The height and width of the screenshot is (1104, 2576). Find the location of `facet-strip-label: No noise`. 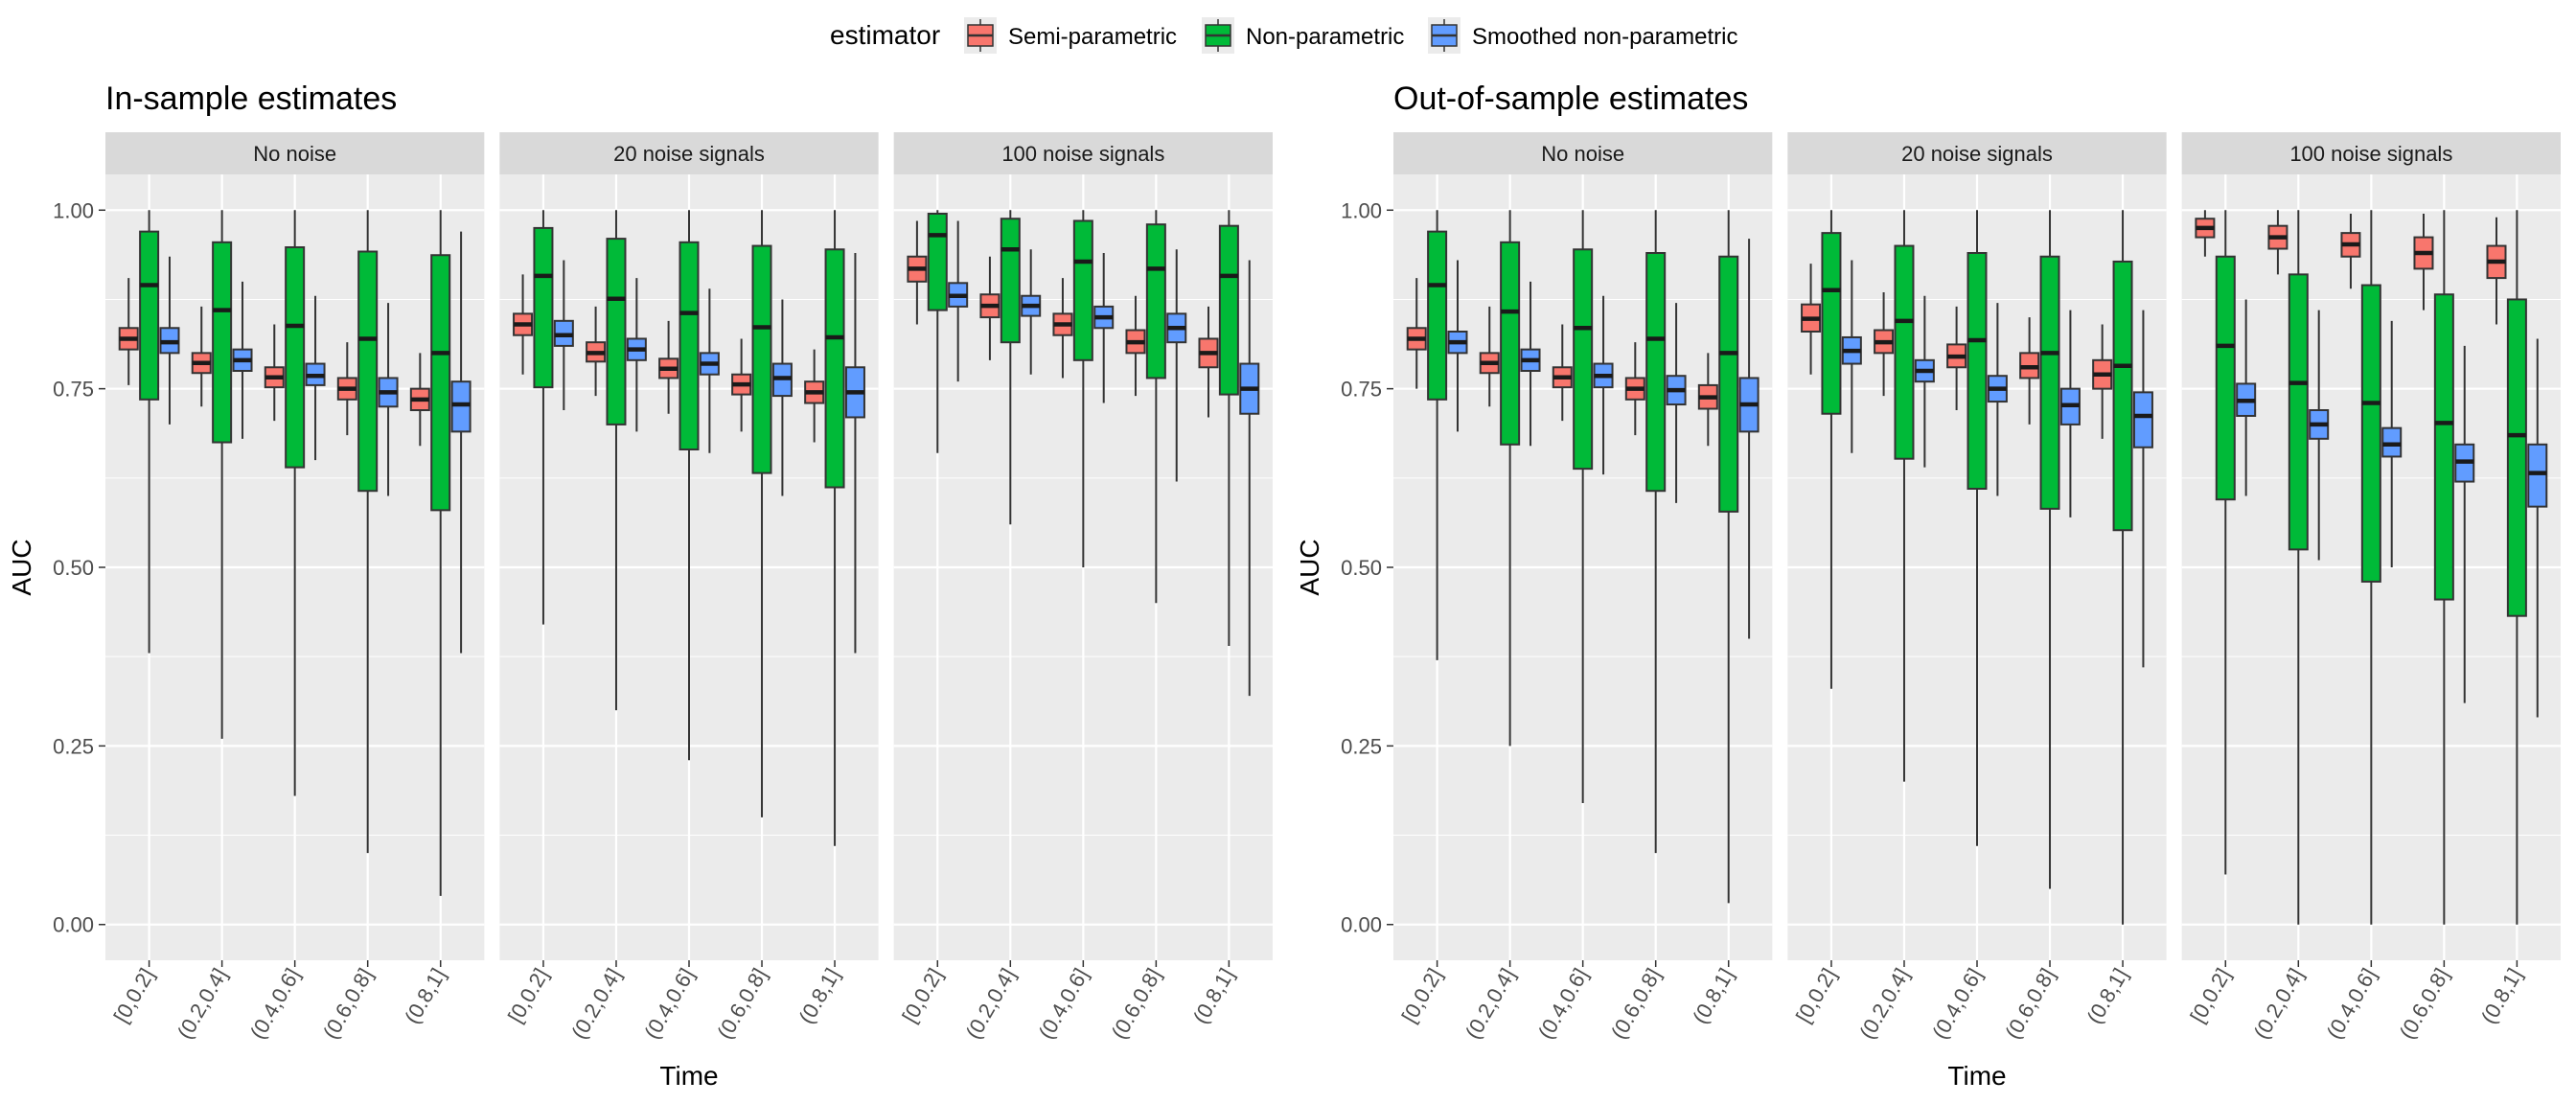

facet-strip-label: No noise is located at coordinates (294, 154).